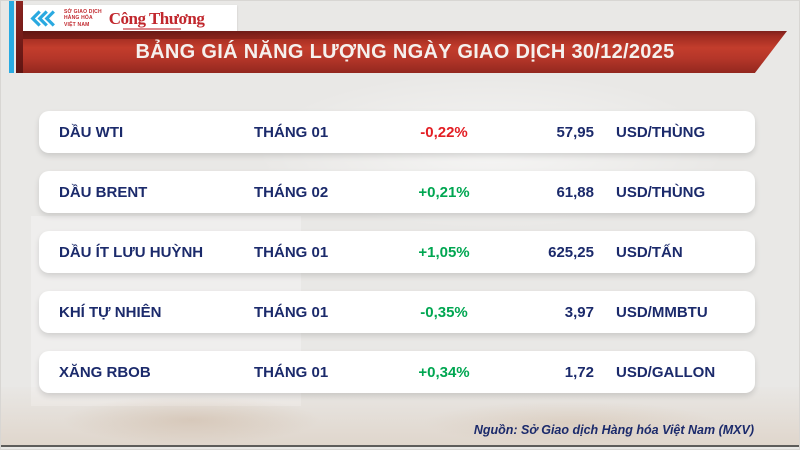 The width and height of the screenshot is (800, 450). Describe the element at coordinates (649, 252) in the screenshot. I see `price-unit: USD/TẤN` at that location.